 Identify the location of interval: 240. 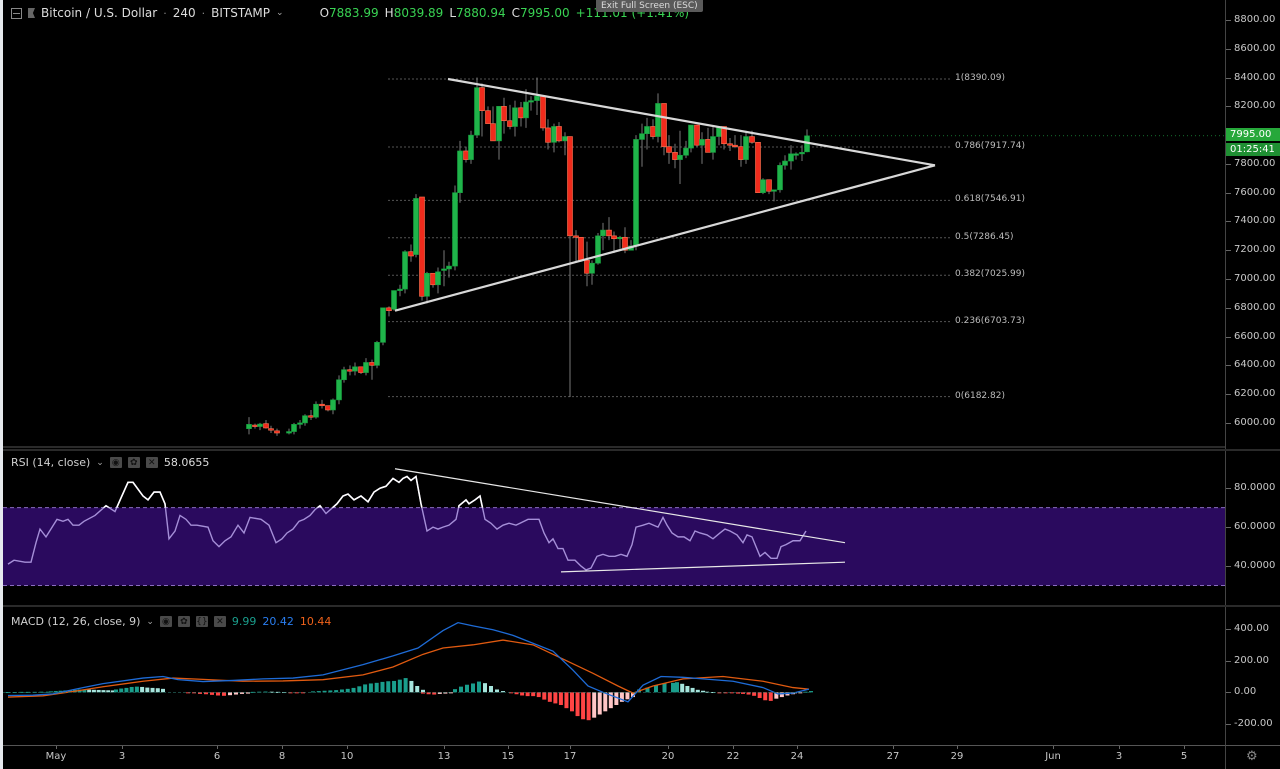
(184, 13).